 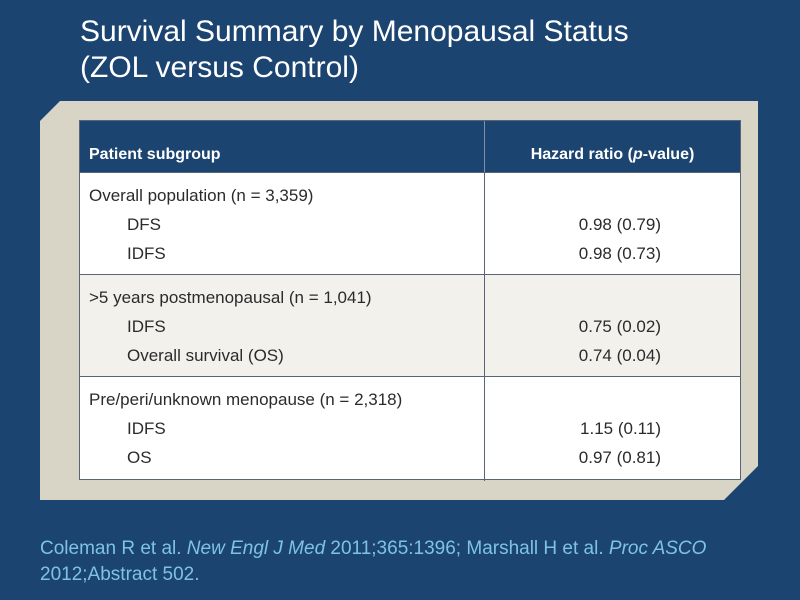 What do you see at coordinates (619, 355) in the screenshot?
I see `hazard-value: 0.74 (0.04)` at bounding box center [619, 355].